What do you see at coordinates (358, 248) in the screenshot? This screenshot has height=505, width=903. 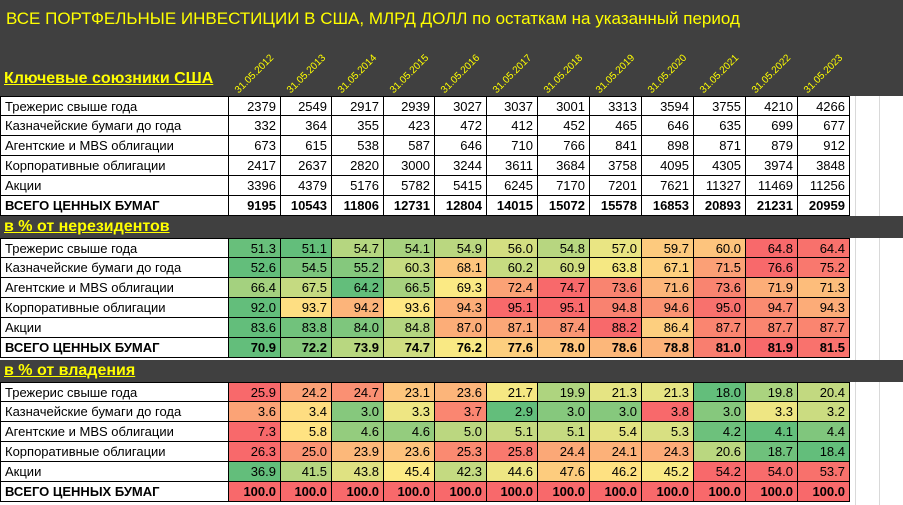 I see `table-cell: 54.7` at bounding box center [358, 248].